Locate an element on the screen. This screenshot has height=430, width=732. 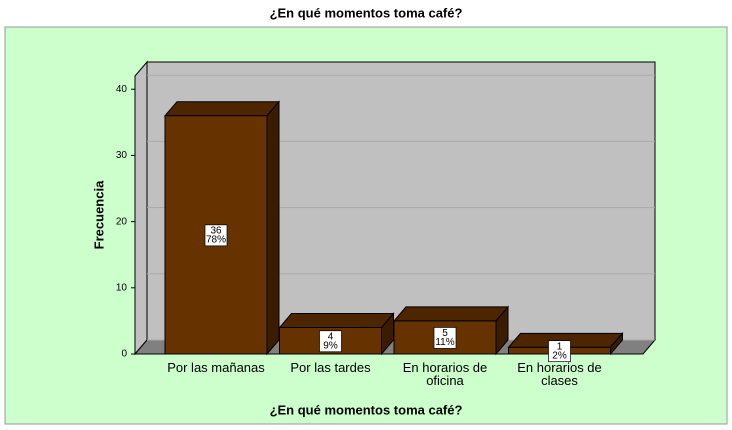
y-tick-label: 30 is located at coordinates (122, 155).